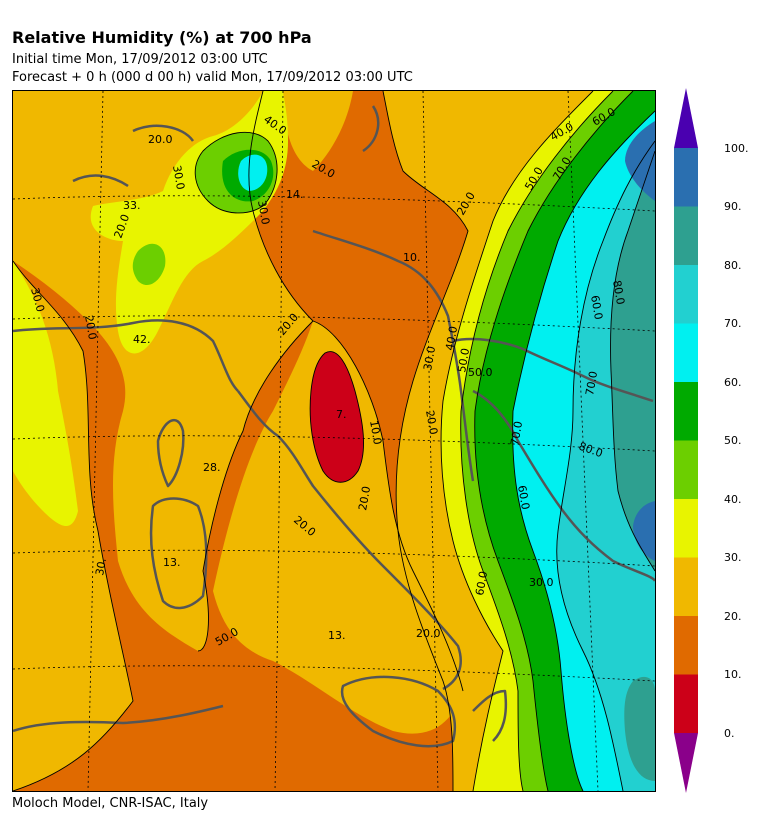  What do you see at coordinates (733, 440) in the screenshot?
I see `colorbar-label: 50.` at bounding box center [733, 440].